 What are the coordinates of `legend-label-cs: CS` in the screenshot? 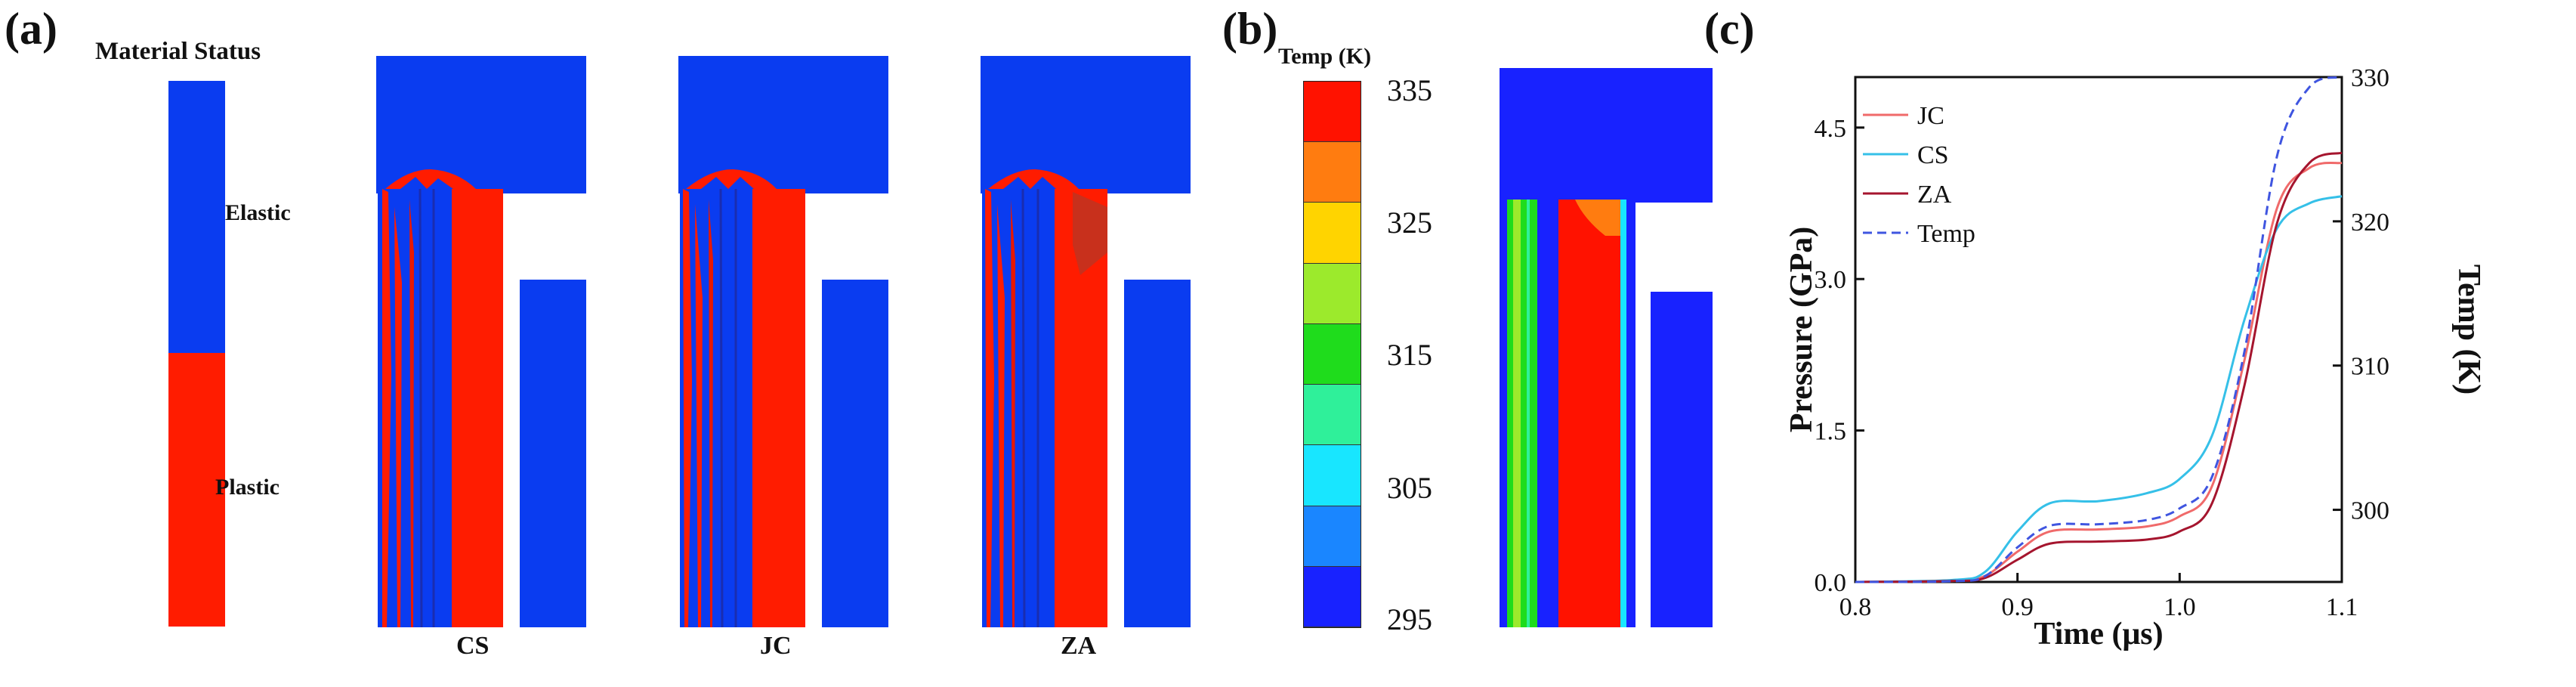 It's located at (1933, 155).